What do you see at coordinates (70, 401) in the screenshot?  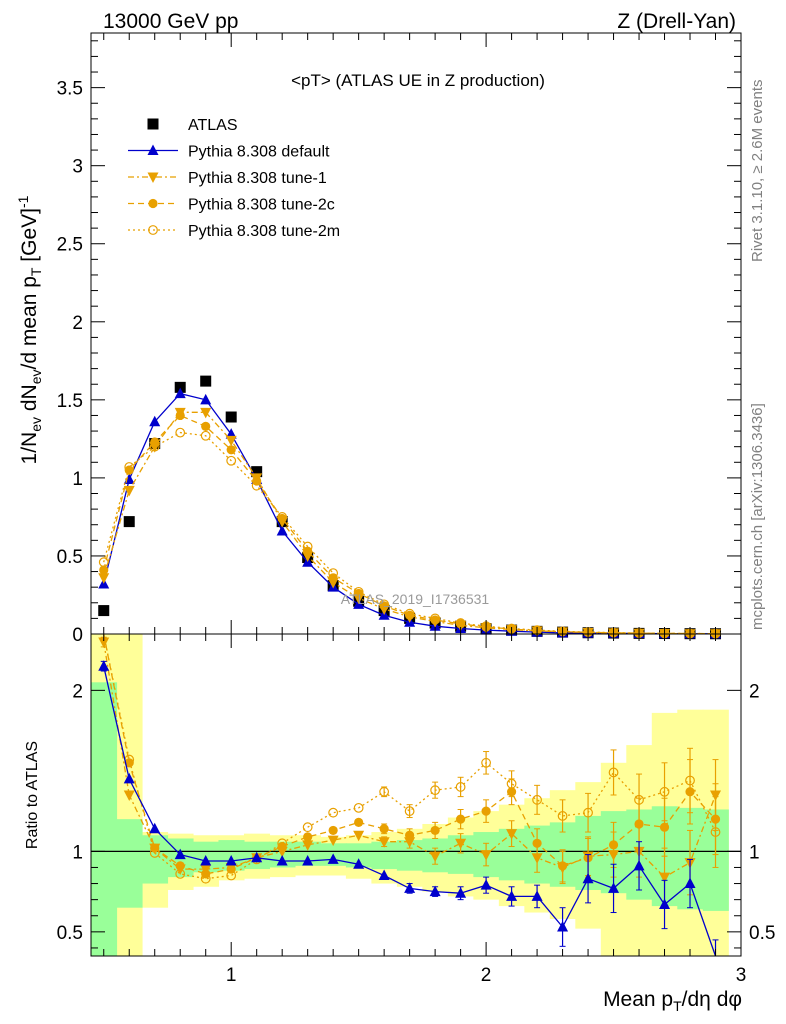 I see `main-y-tick-label: 1.5` at bounding box center [70, 401].